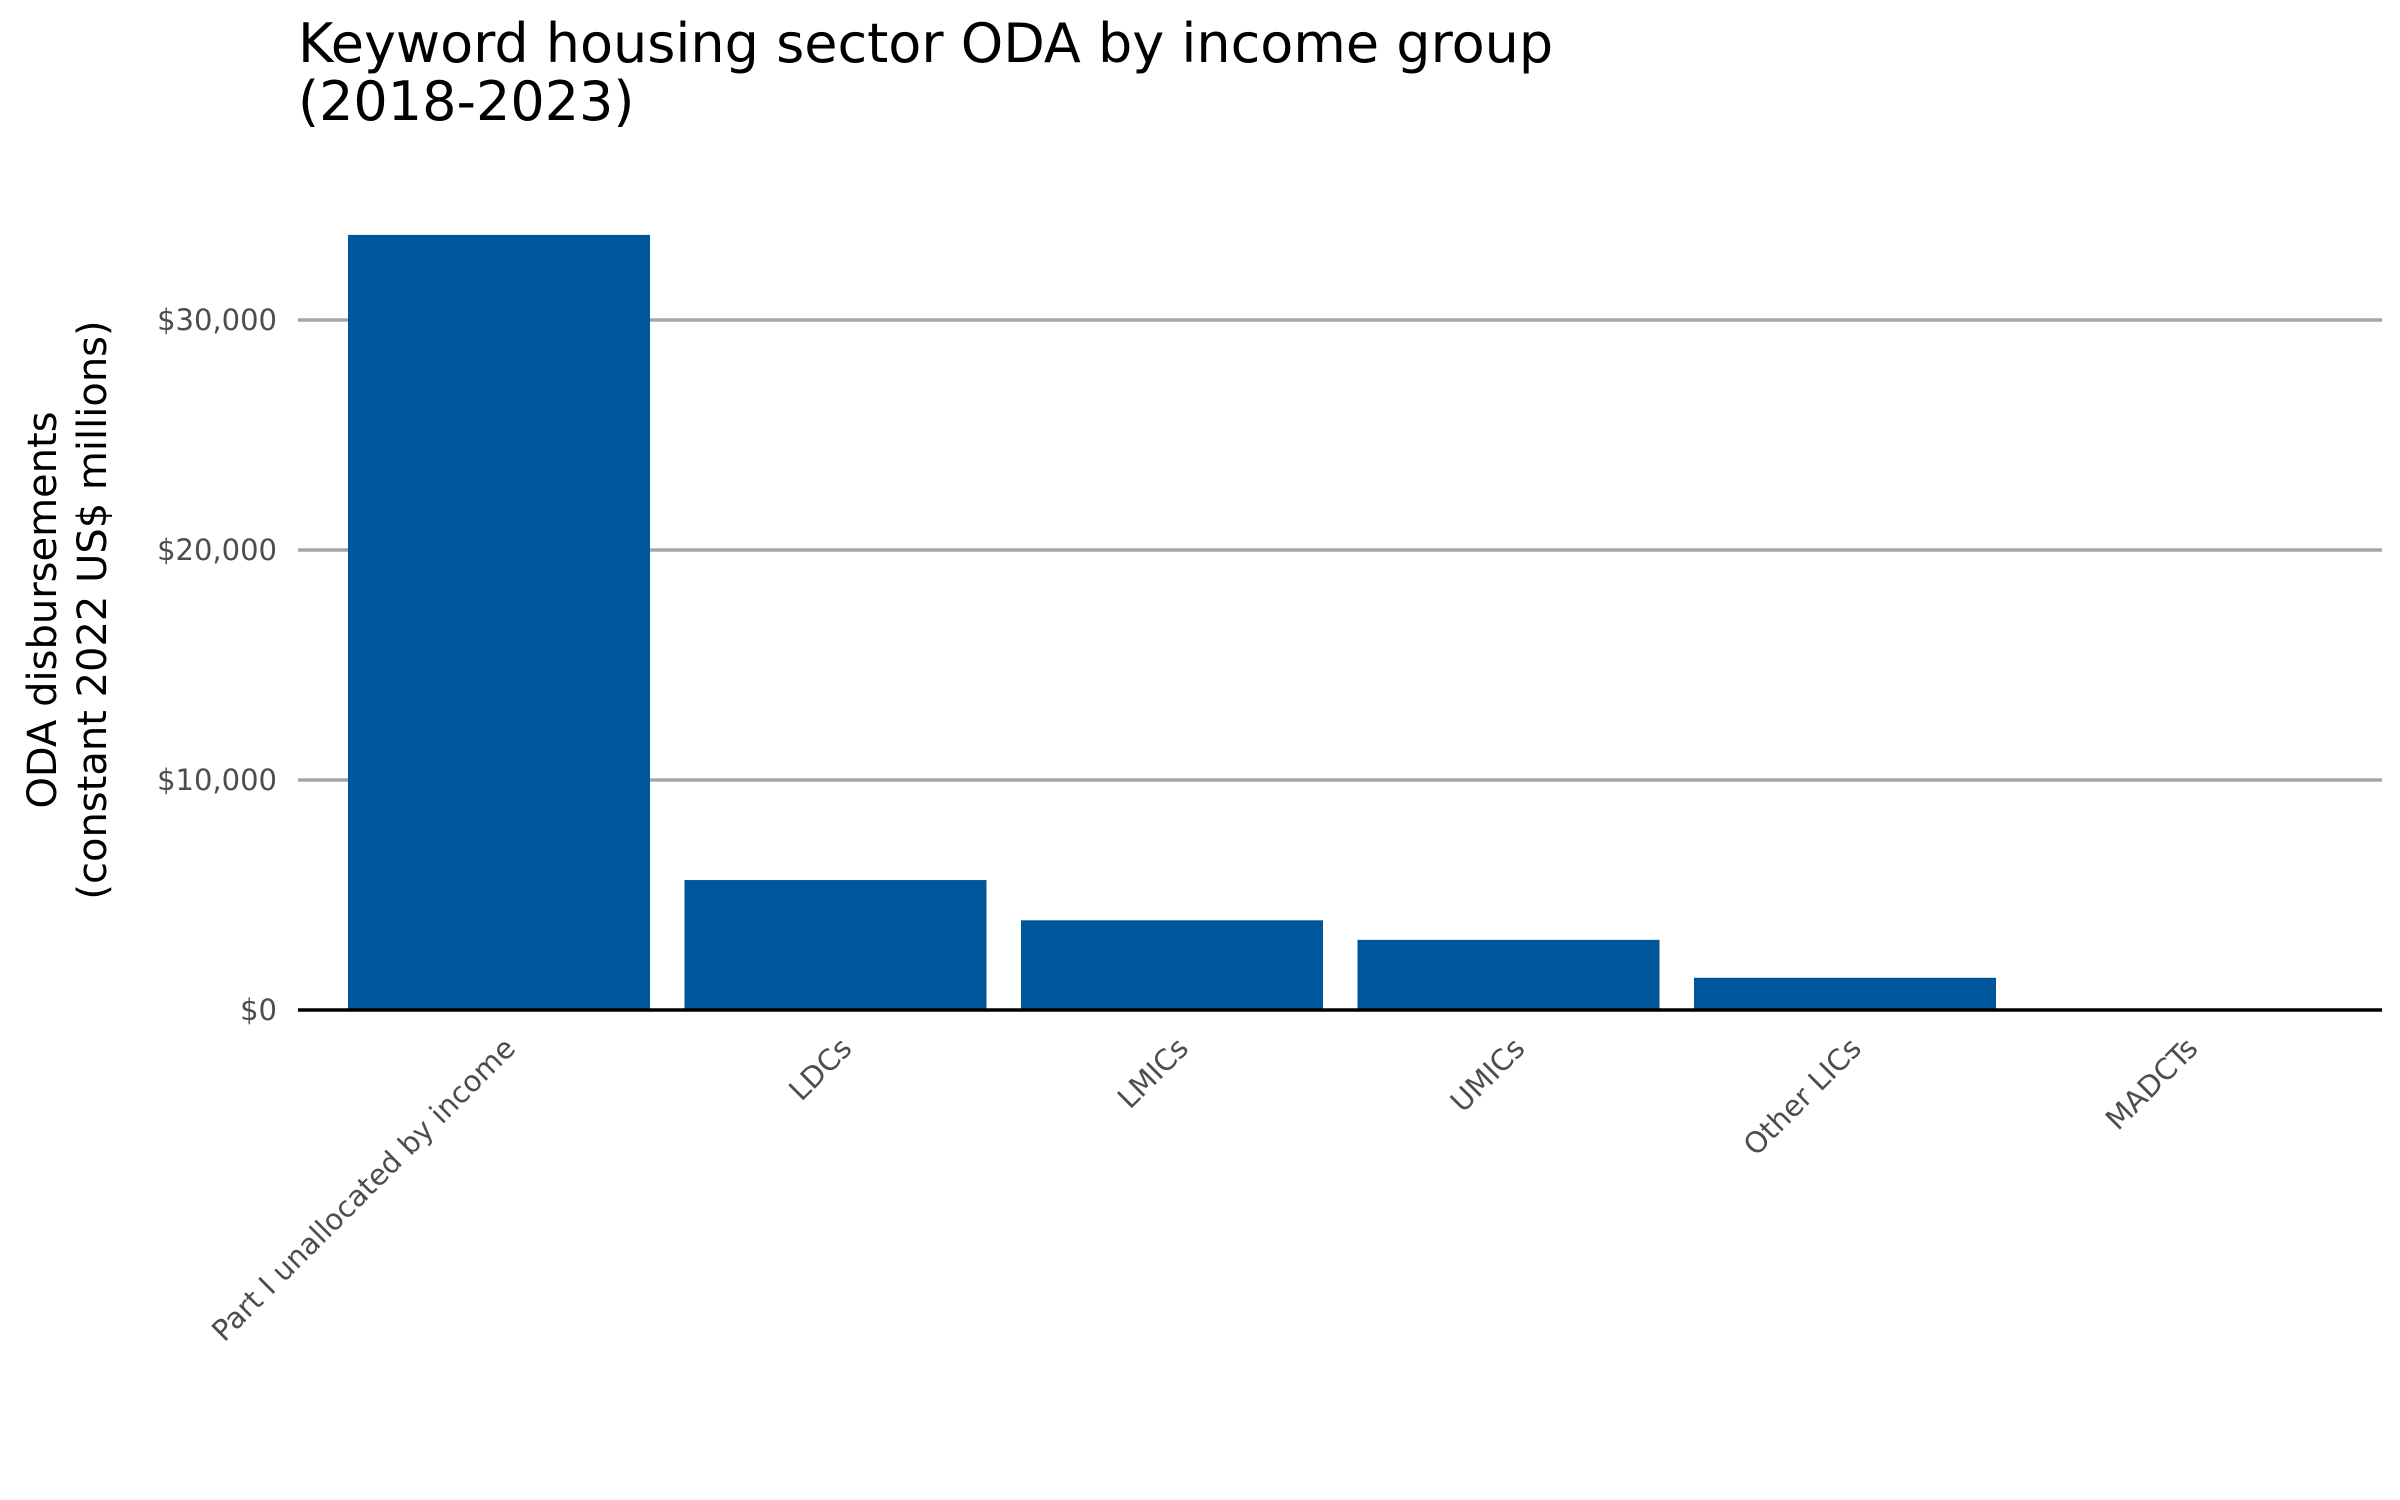 The image size is (2400, 1500). Describe the element at coordinates (1153, 1073) in the screenshot. I see `x-tick-label: LMICs` at that location.